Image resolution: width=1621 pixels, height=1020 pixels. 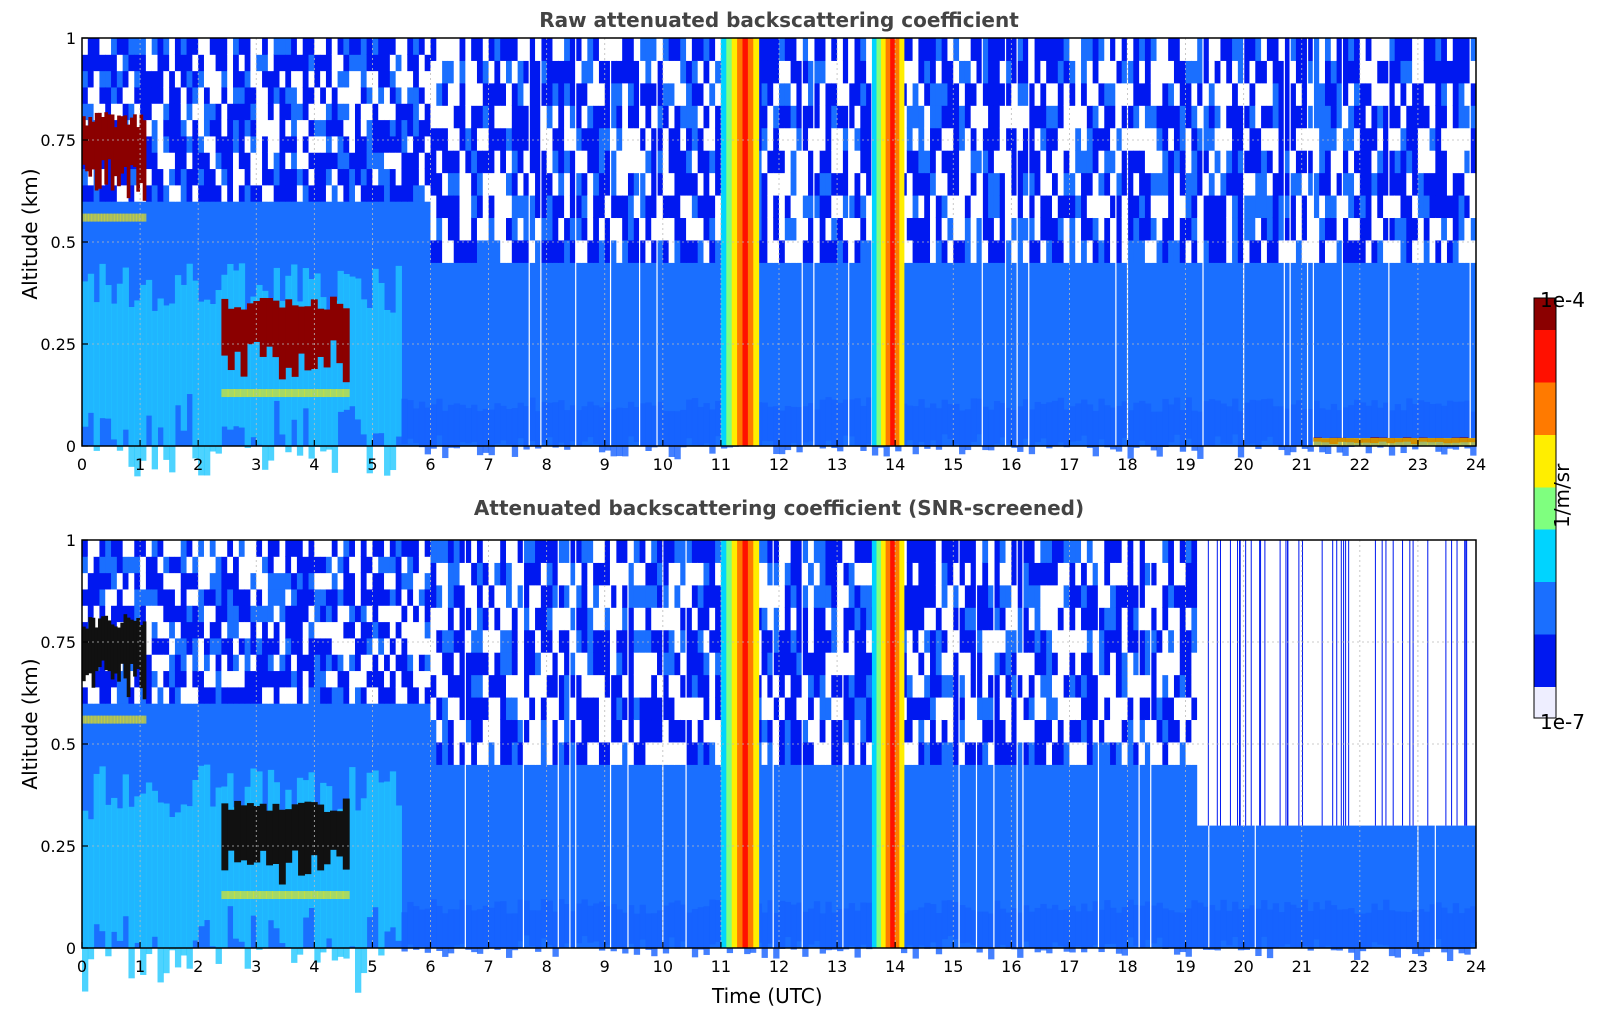 I want to click on panel2-ytick-label: 0.5, so click(x=63, y=744).